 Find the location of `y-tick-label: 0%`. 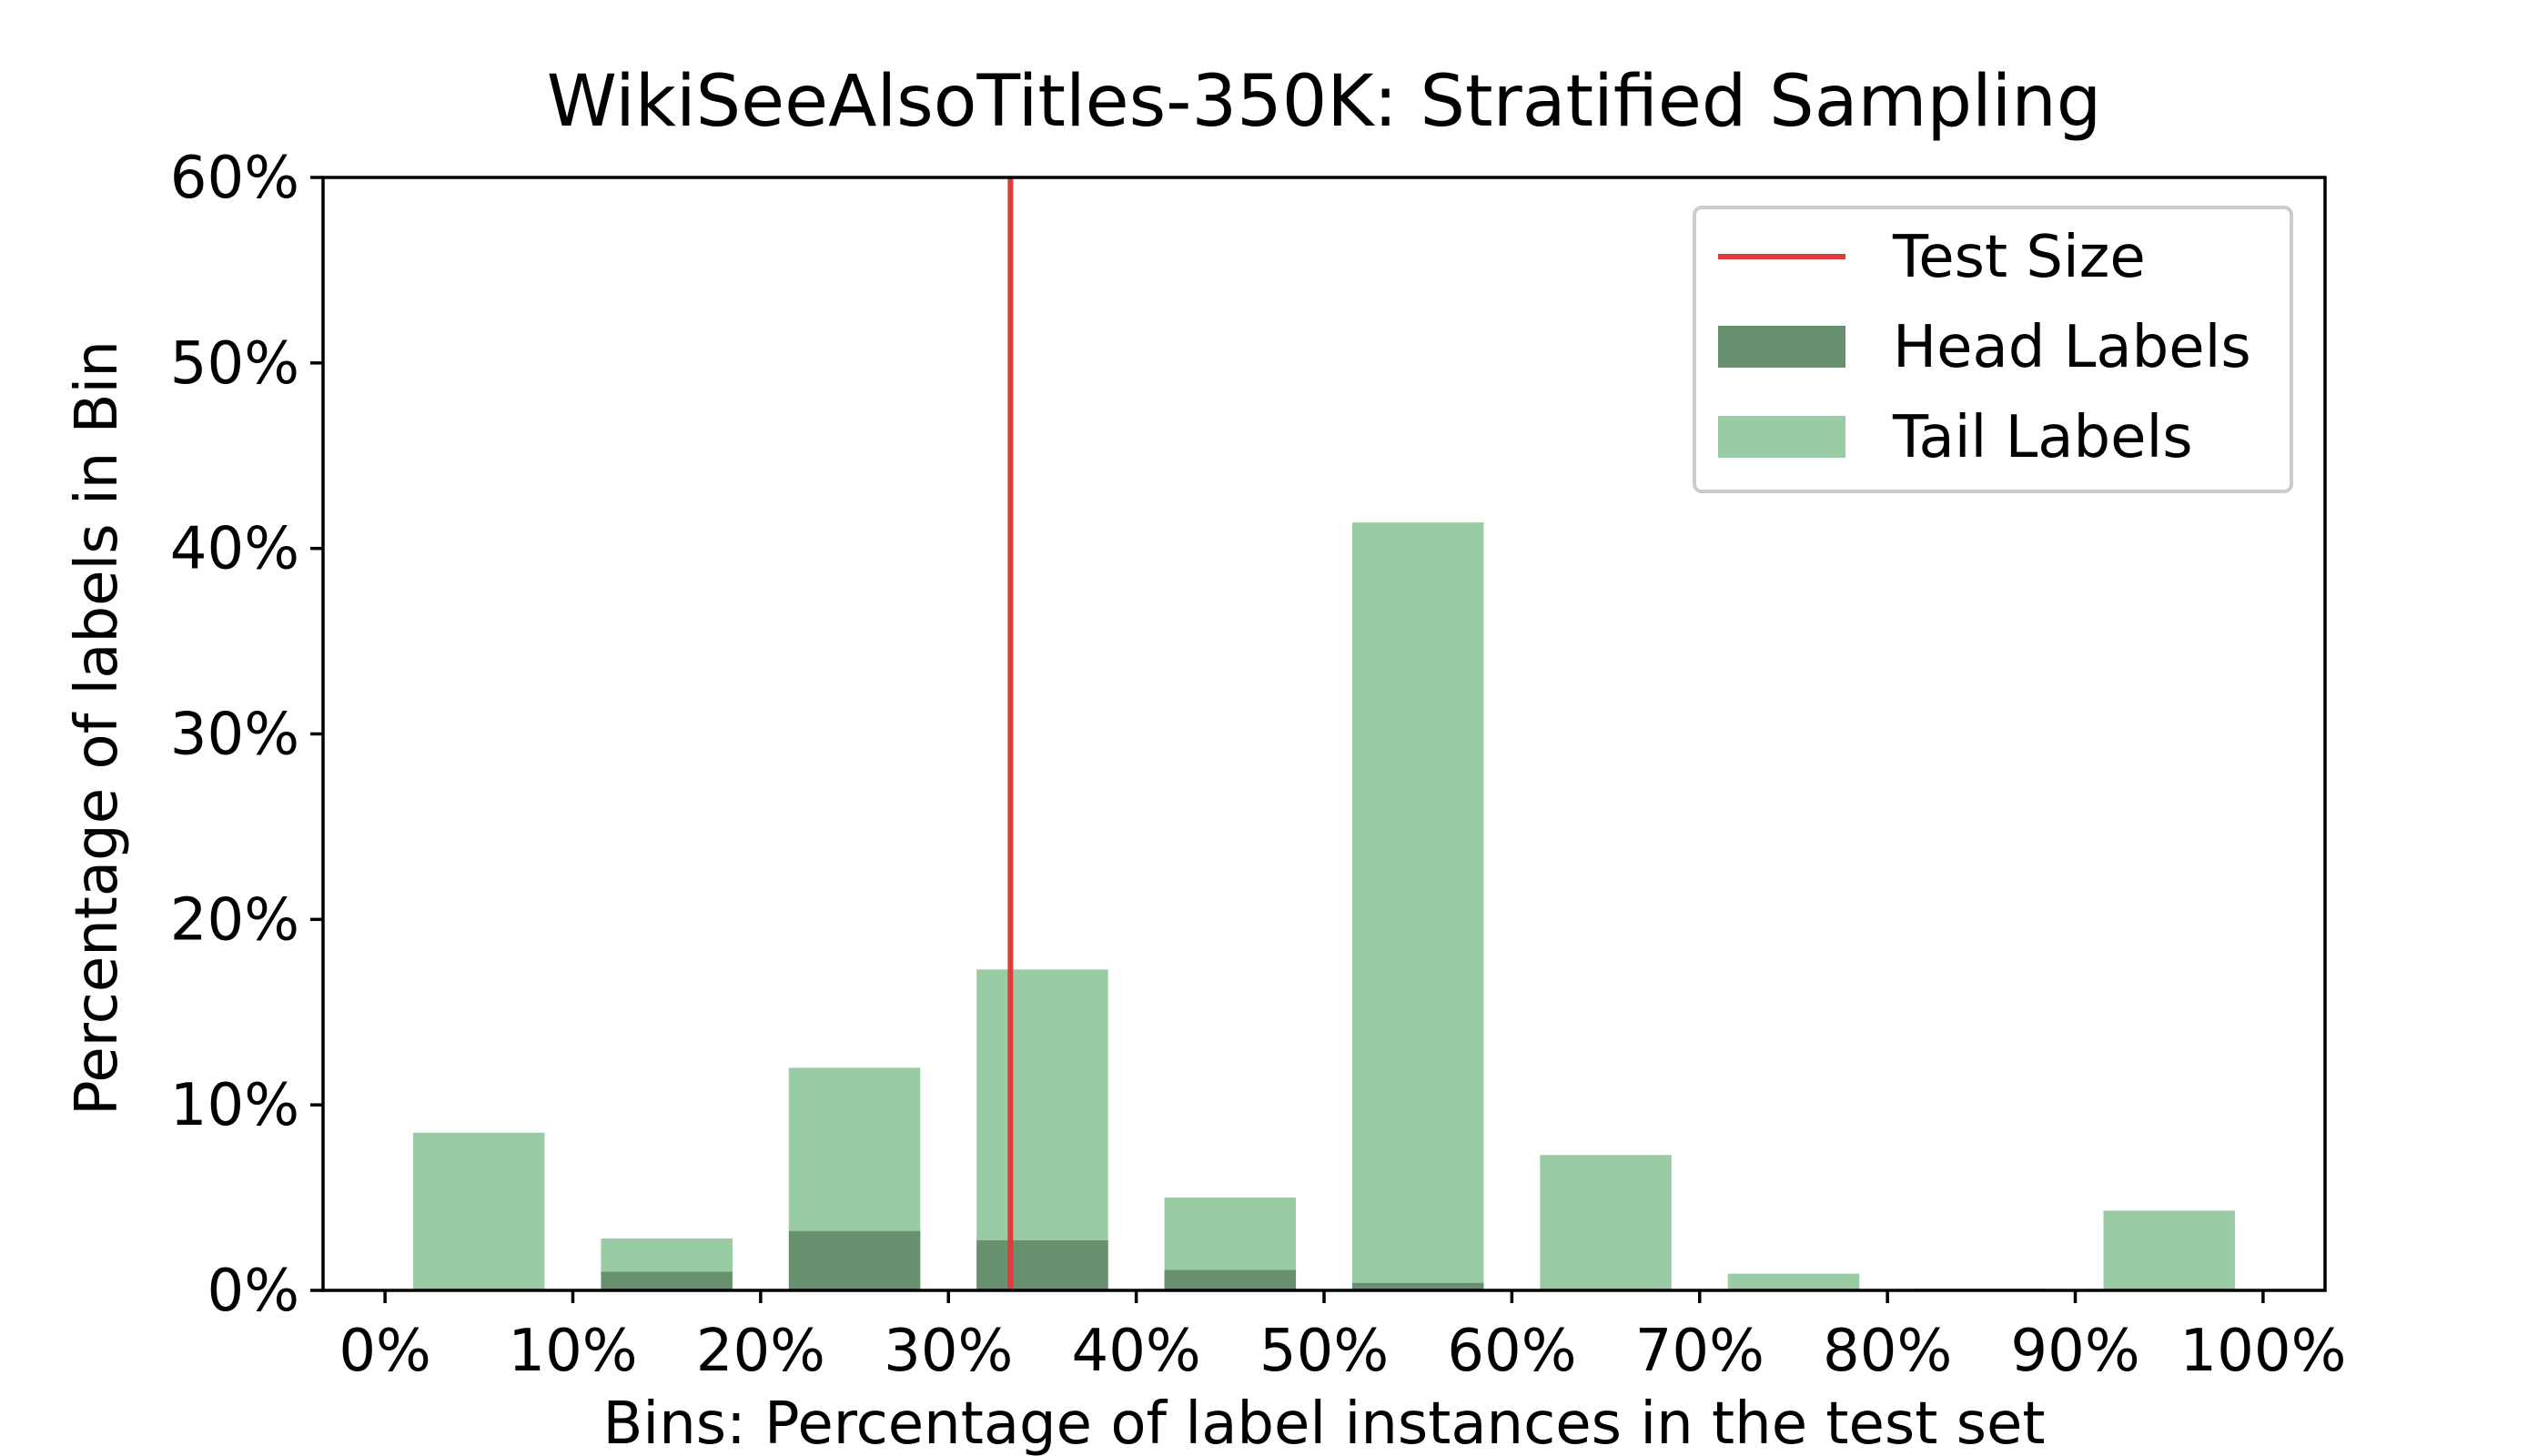

y-tick-label: 0% is located at coordinates (253, 1291).